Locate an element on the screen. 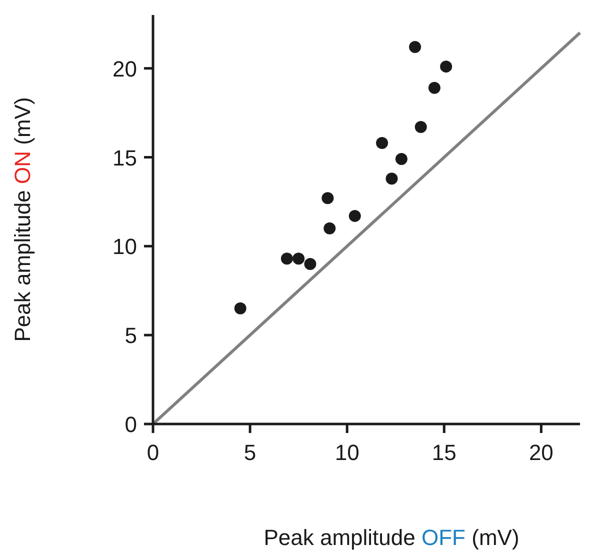 The image size is (594, 557). x-tick-label: 5 is located at coordinates (250, 452).